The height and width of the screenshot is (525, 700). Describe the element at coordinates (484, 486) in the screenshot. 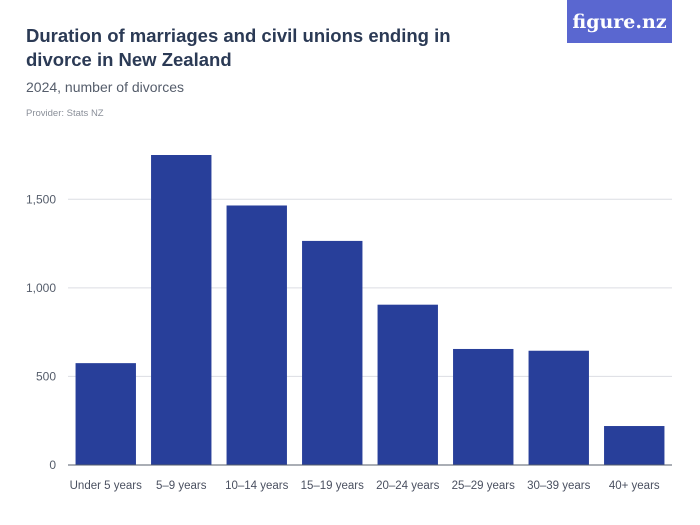

I see `x-tick-label: 25–29 years` at that location.